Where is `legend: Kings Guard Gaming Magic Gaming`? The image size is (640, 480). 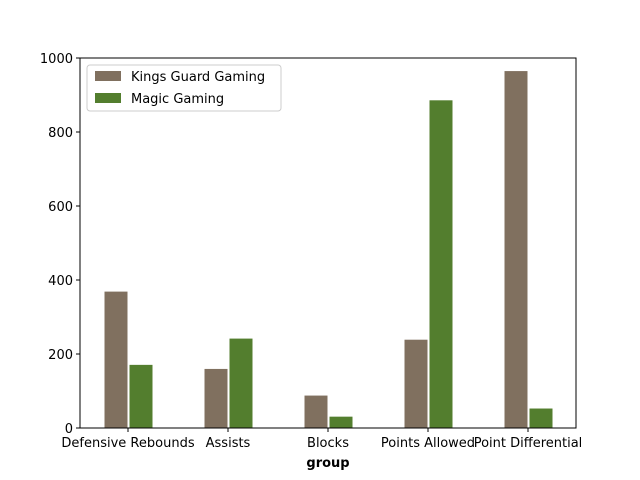 legend: Kings Guard Gaming Magic Gaming is located at coordinates (184, 88).